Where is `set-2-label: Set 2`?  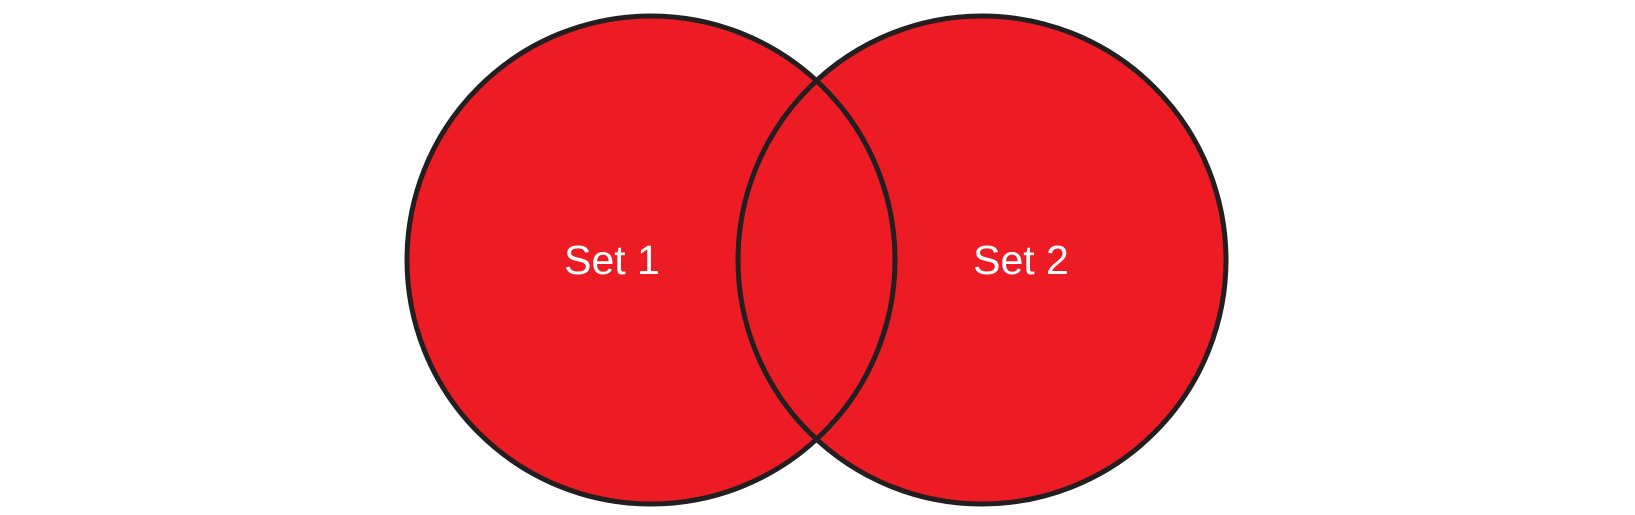 set-2-label: Set 2 is located at coordinates (1021, 260).